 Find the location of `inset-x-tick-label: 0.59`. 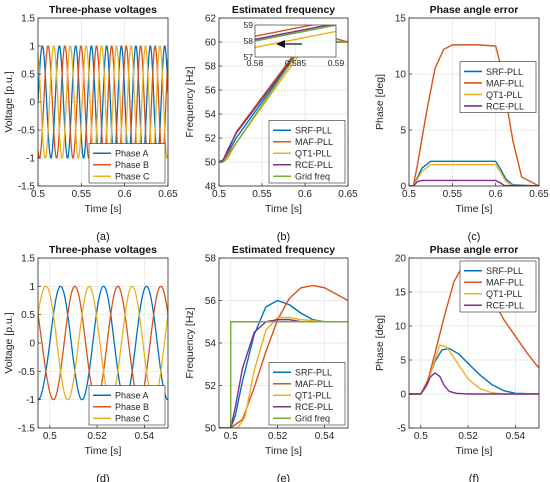

inset-x-tick-label: 0.59 is located at coordinates (336, 63).